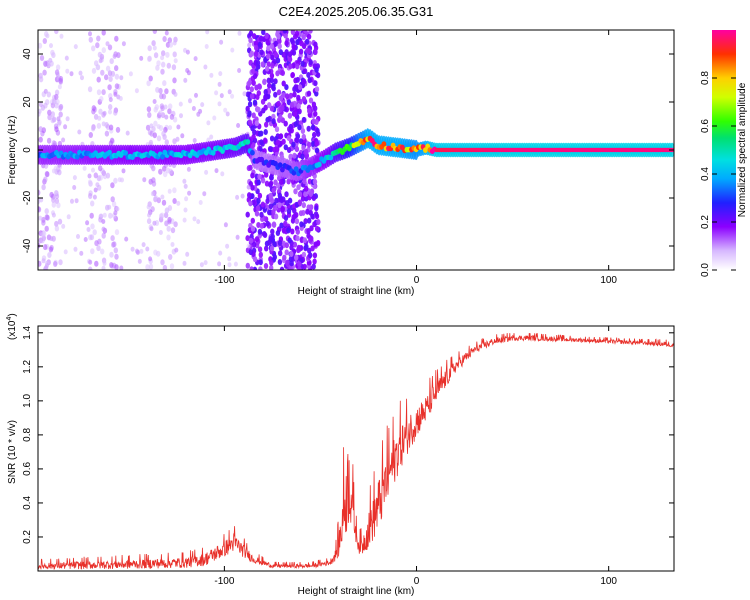 This screenshot has width=750, height=600. What do you see at coordinates (9, 319) in the screenshot?
I see `snr-y-multiplier-exponent: 4` at bounding box center [9, 319].